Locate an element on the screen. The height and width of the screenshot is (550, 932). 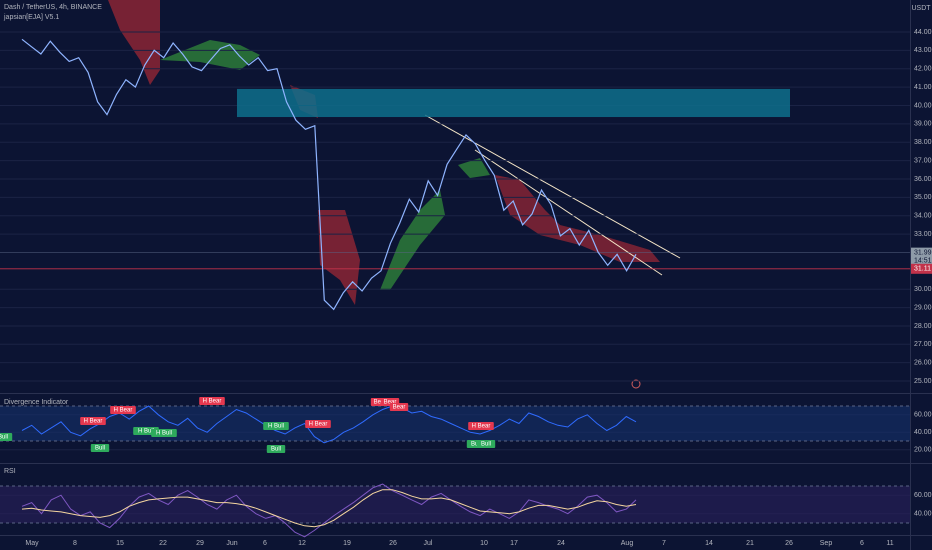
y-tick-label: 33.00 is located at coordinates (923, 234).